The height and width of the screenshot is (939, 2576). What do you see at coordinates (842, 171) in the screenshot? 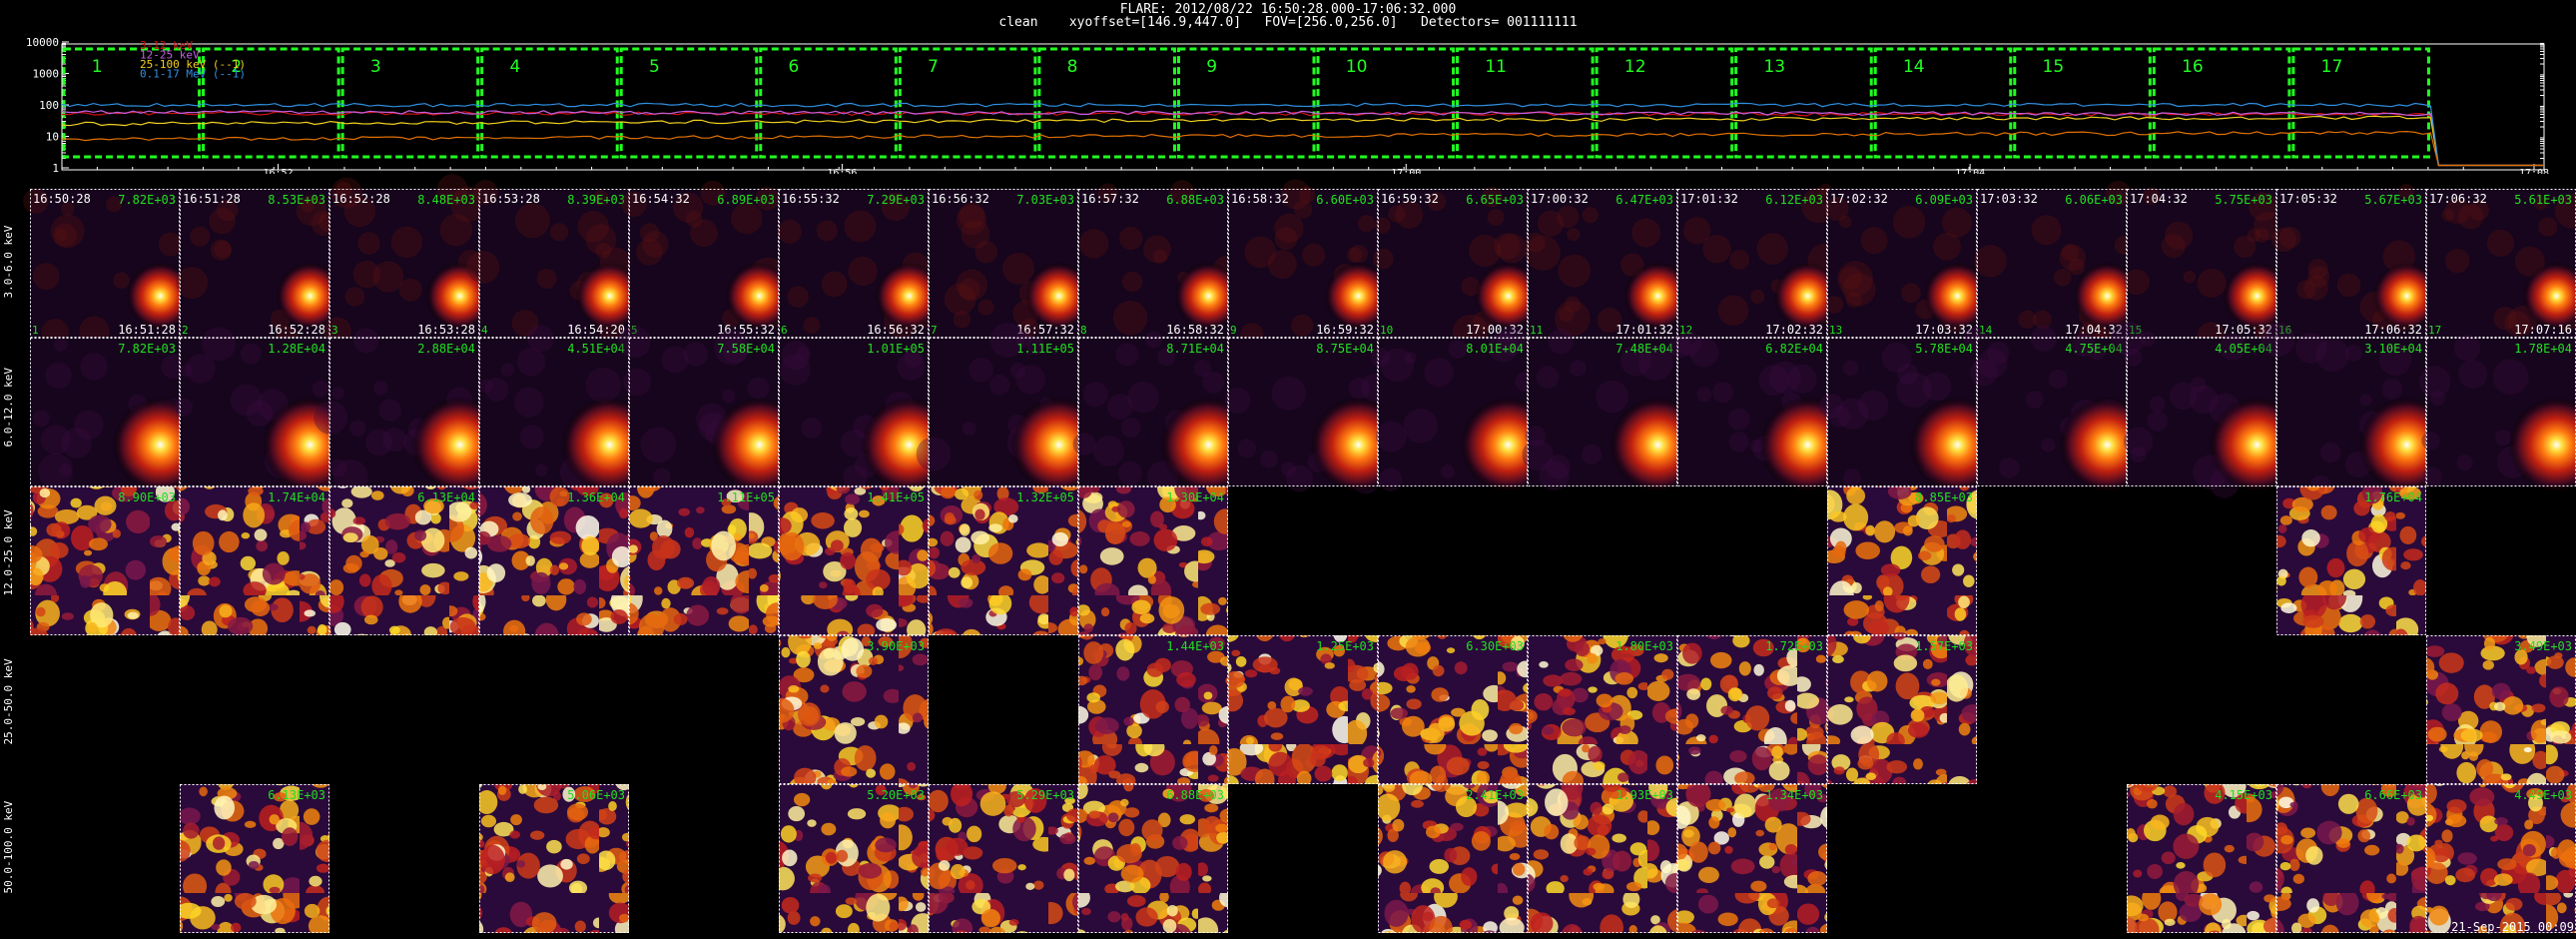
I see `x-tick-label: 16:56` at bounding box center [842, 171].